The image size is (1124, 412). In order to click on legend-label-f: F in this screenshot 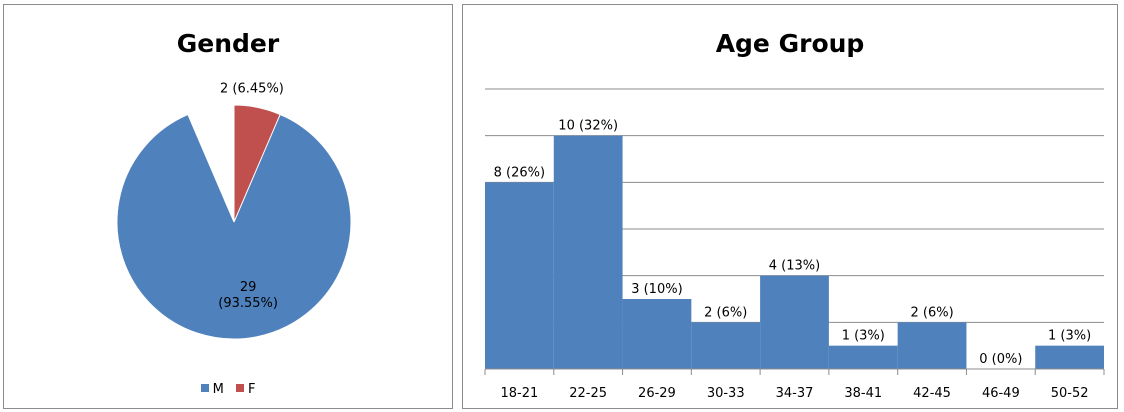, I will do `click(251, 389)`.